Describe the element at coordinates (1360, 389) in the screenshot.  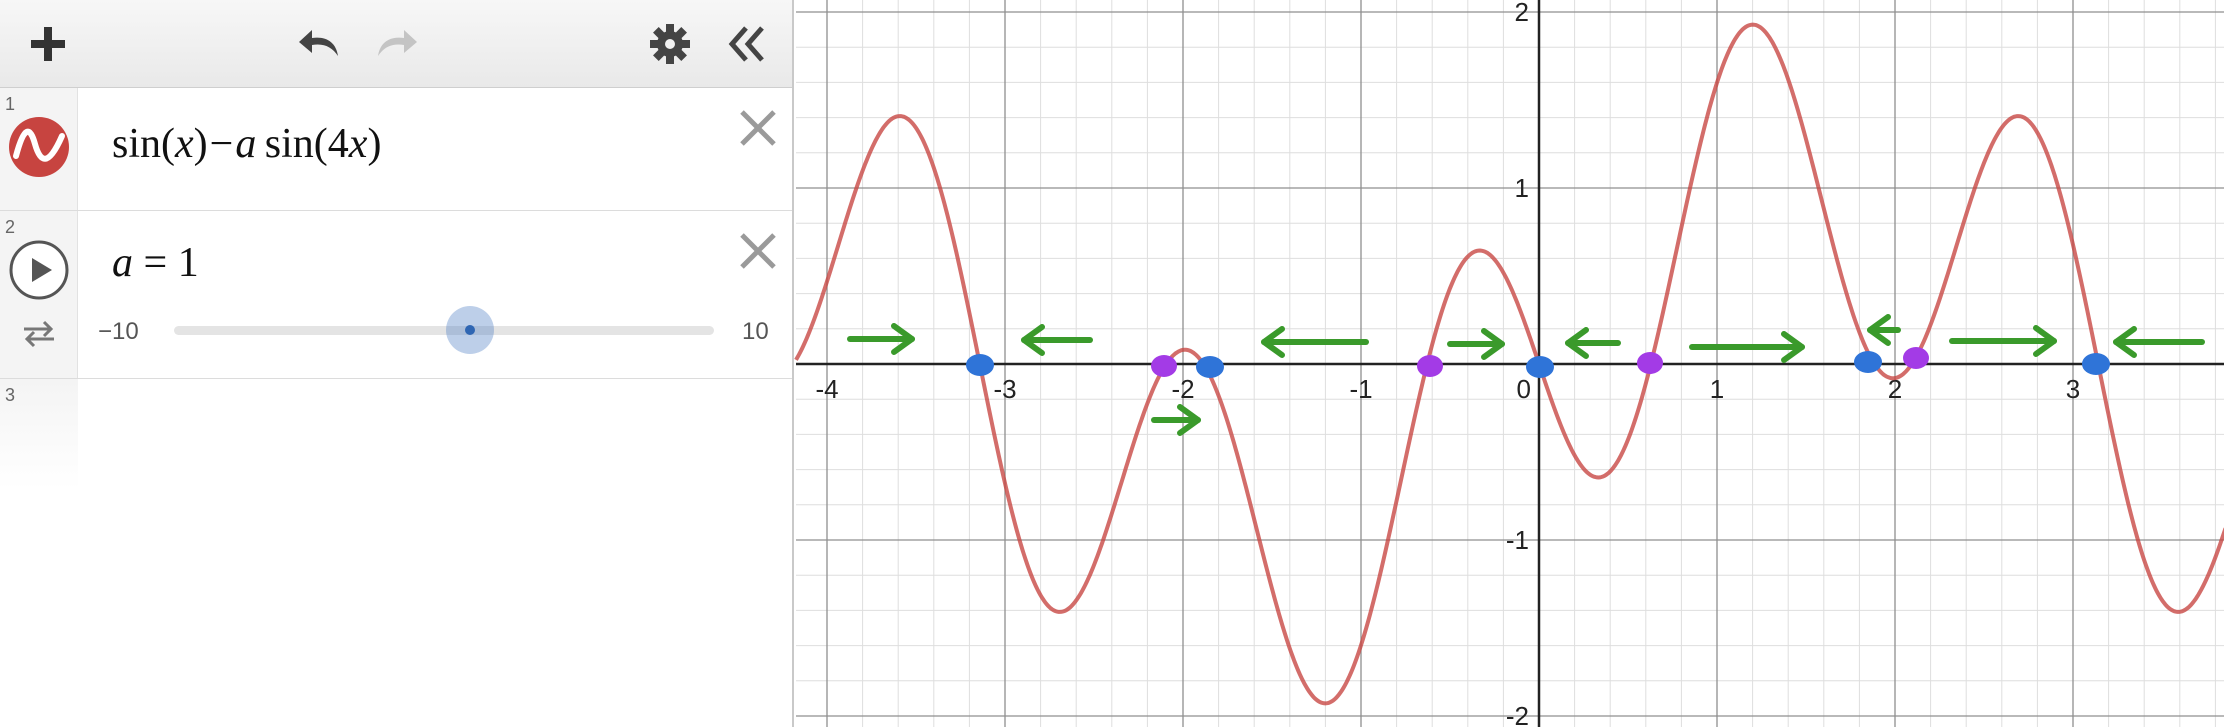
I see `x-tick-label: -1` at that location.